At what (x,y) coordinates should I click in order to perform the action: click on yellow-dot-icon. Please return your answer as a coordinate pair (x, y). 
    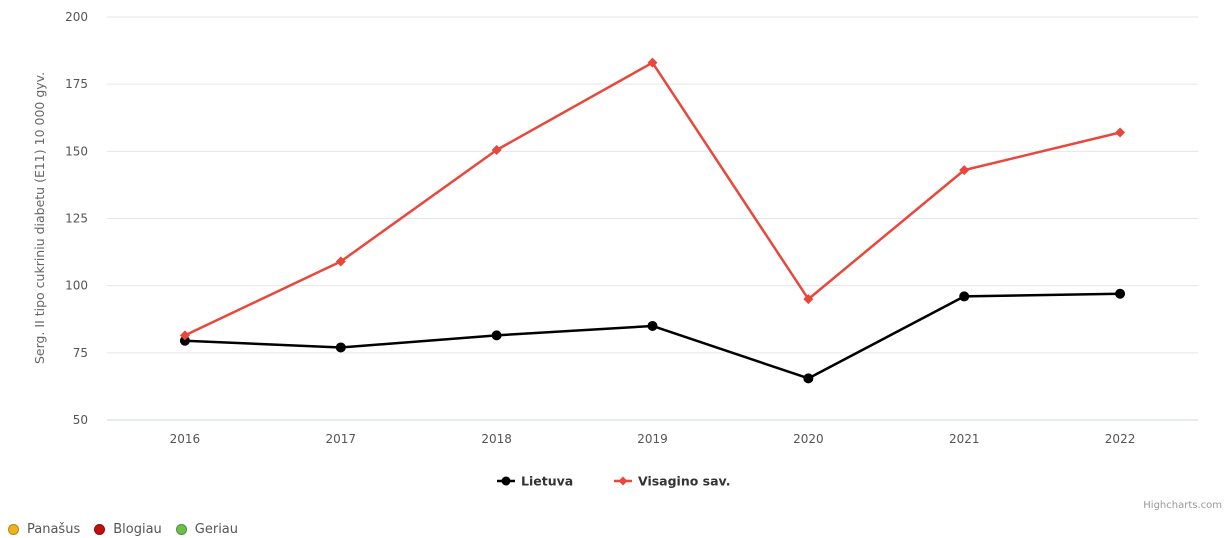
    Looking at the image, I should click on (13, 529).